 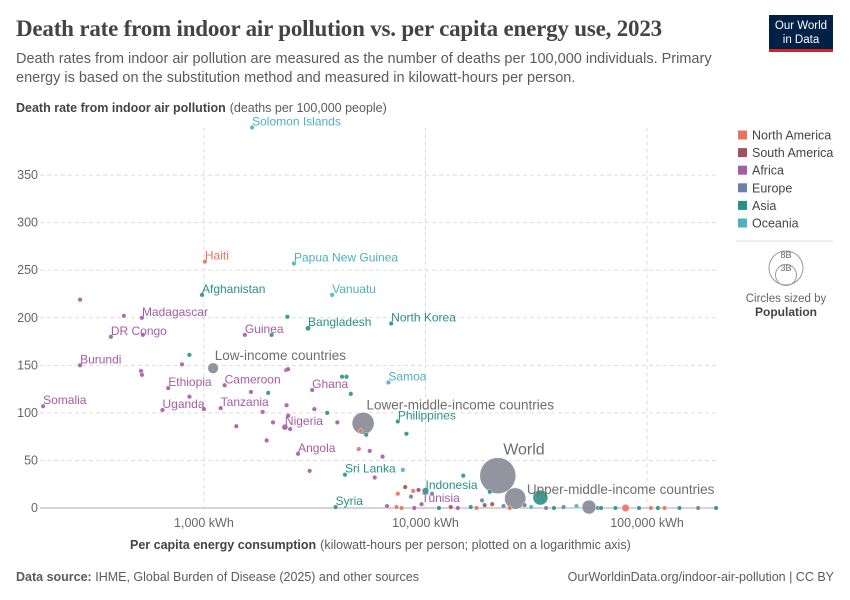 I want to click on owid-logo: Our World in Data, so click(x=801, y=33).